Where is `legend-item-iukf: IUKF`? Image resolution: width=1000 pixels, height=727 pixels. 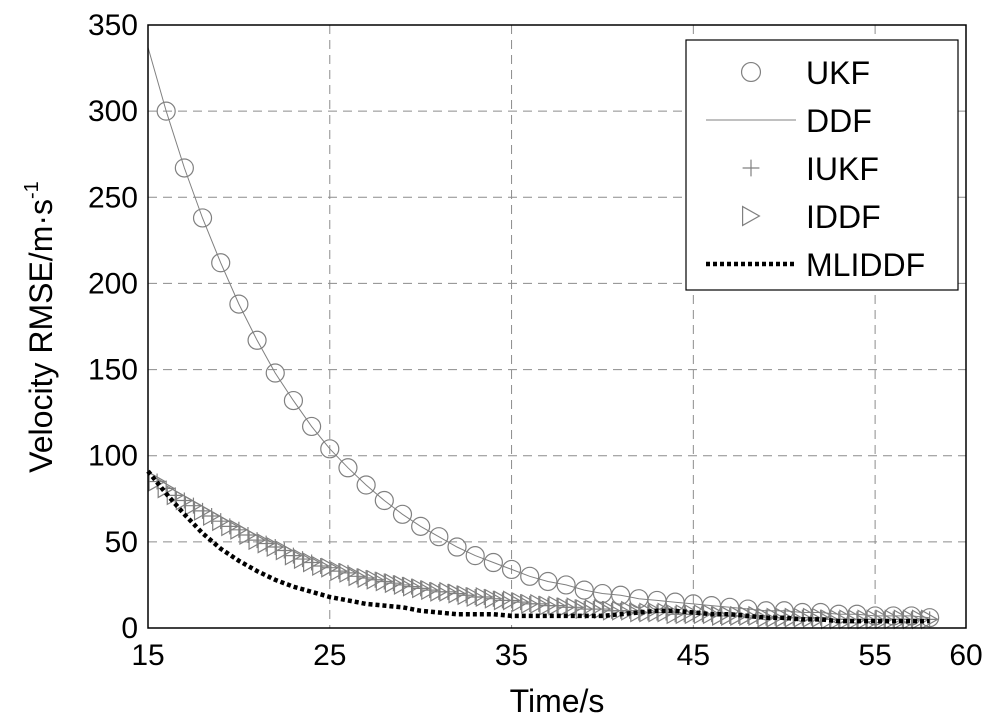 legend-item-iukf: IUKF is located at coordinates (810, 169).